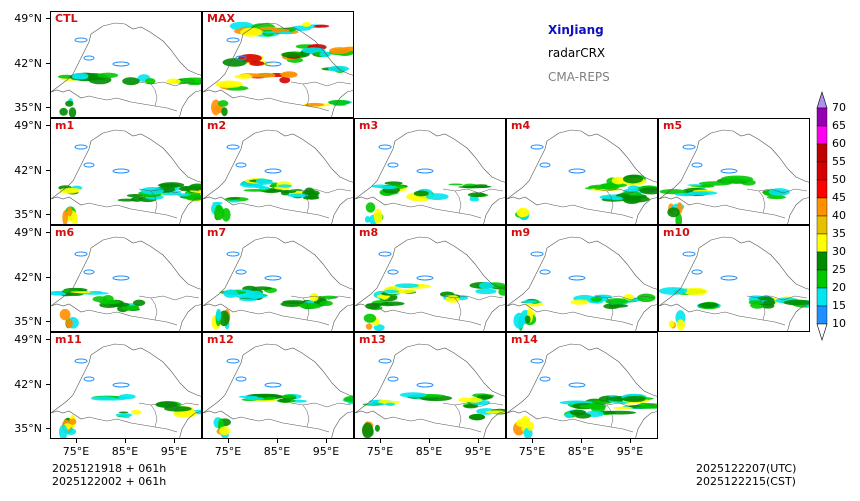  I want to click on lon-tick-label: 75°E, so click(76, 451).